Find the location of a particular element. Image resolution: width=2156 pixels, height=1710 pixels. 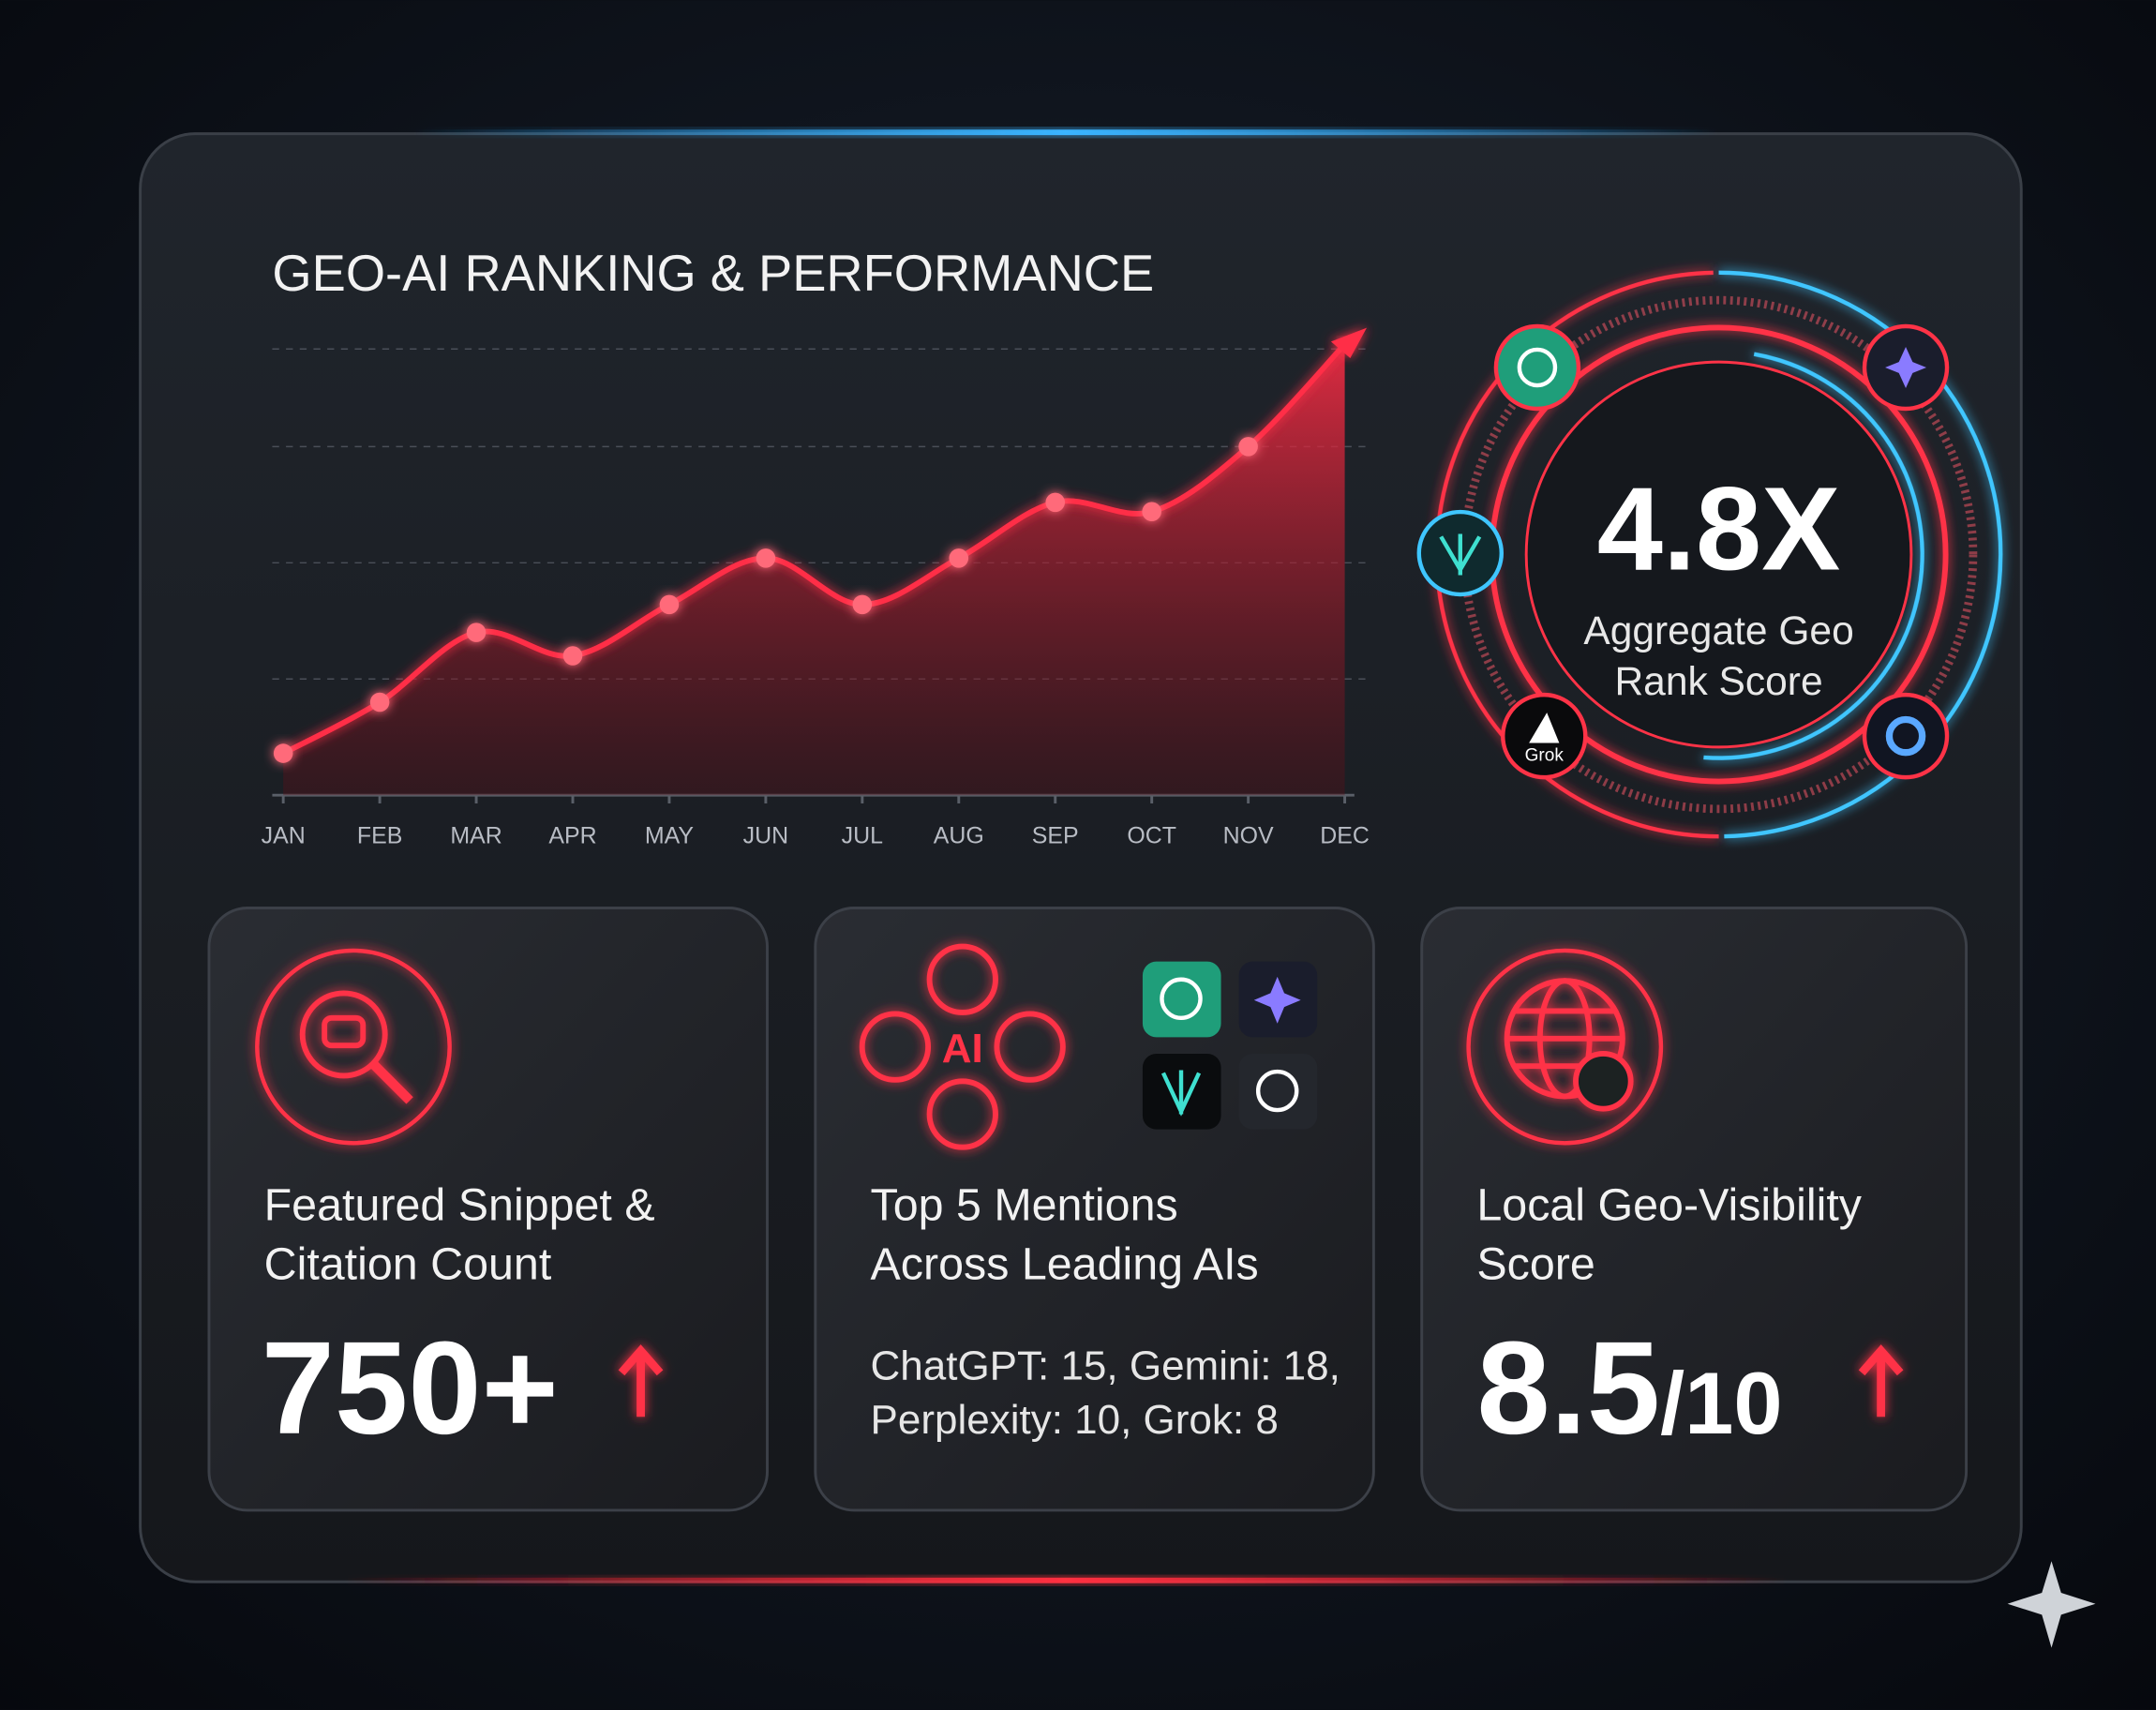

x-tick-label: NOV is located at coordinates (1249, 836).